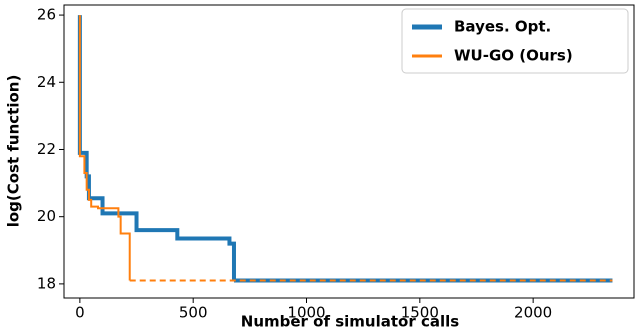 The width and height of the screenshot is (640, 330). Describe the element at coordinates (306, 313) in the screenshot. I see `x-tick-label: 1000` at that location.